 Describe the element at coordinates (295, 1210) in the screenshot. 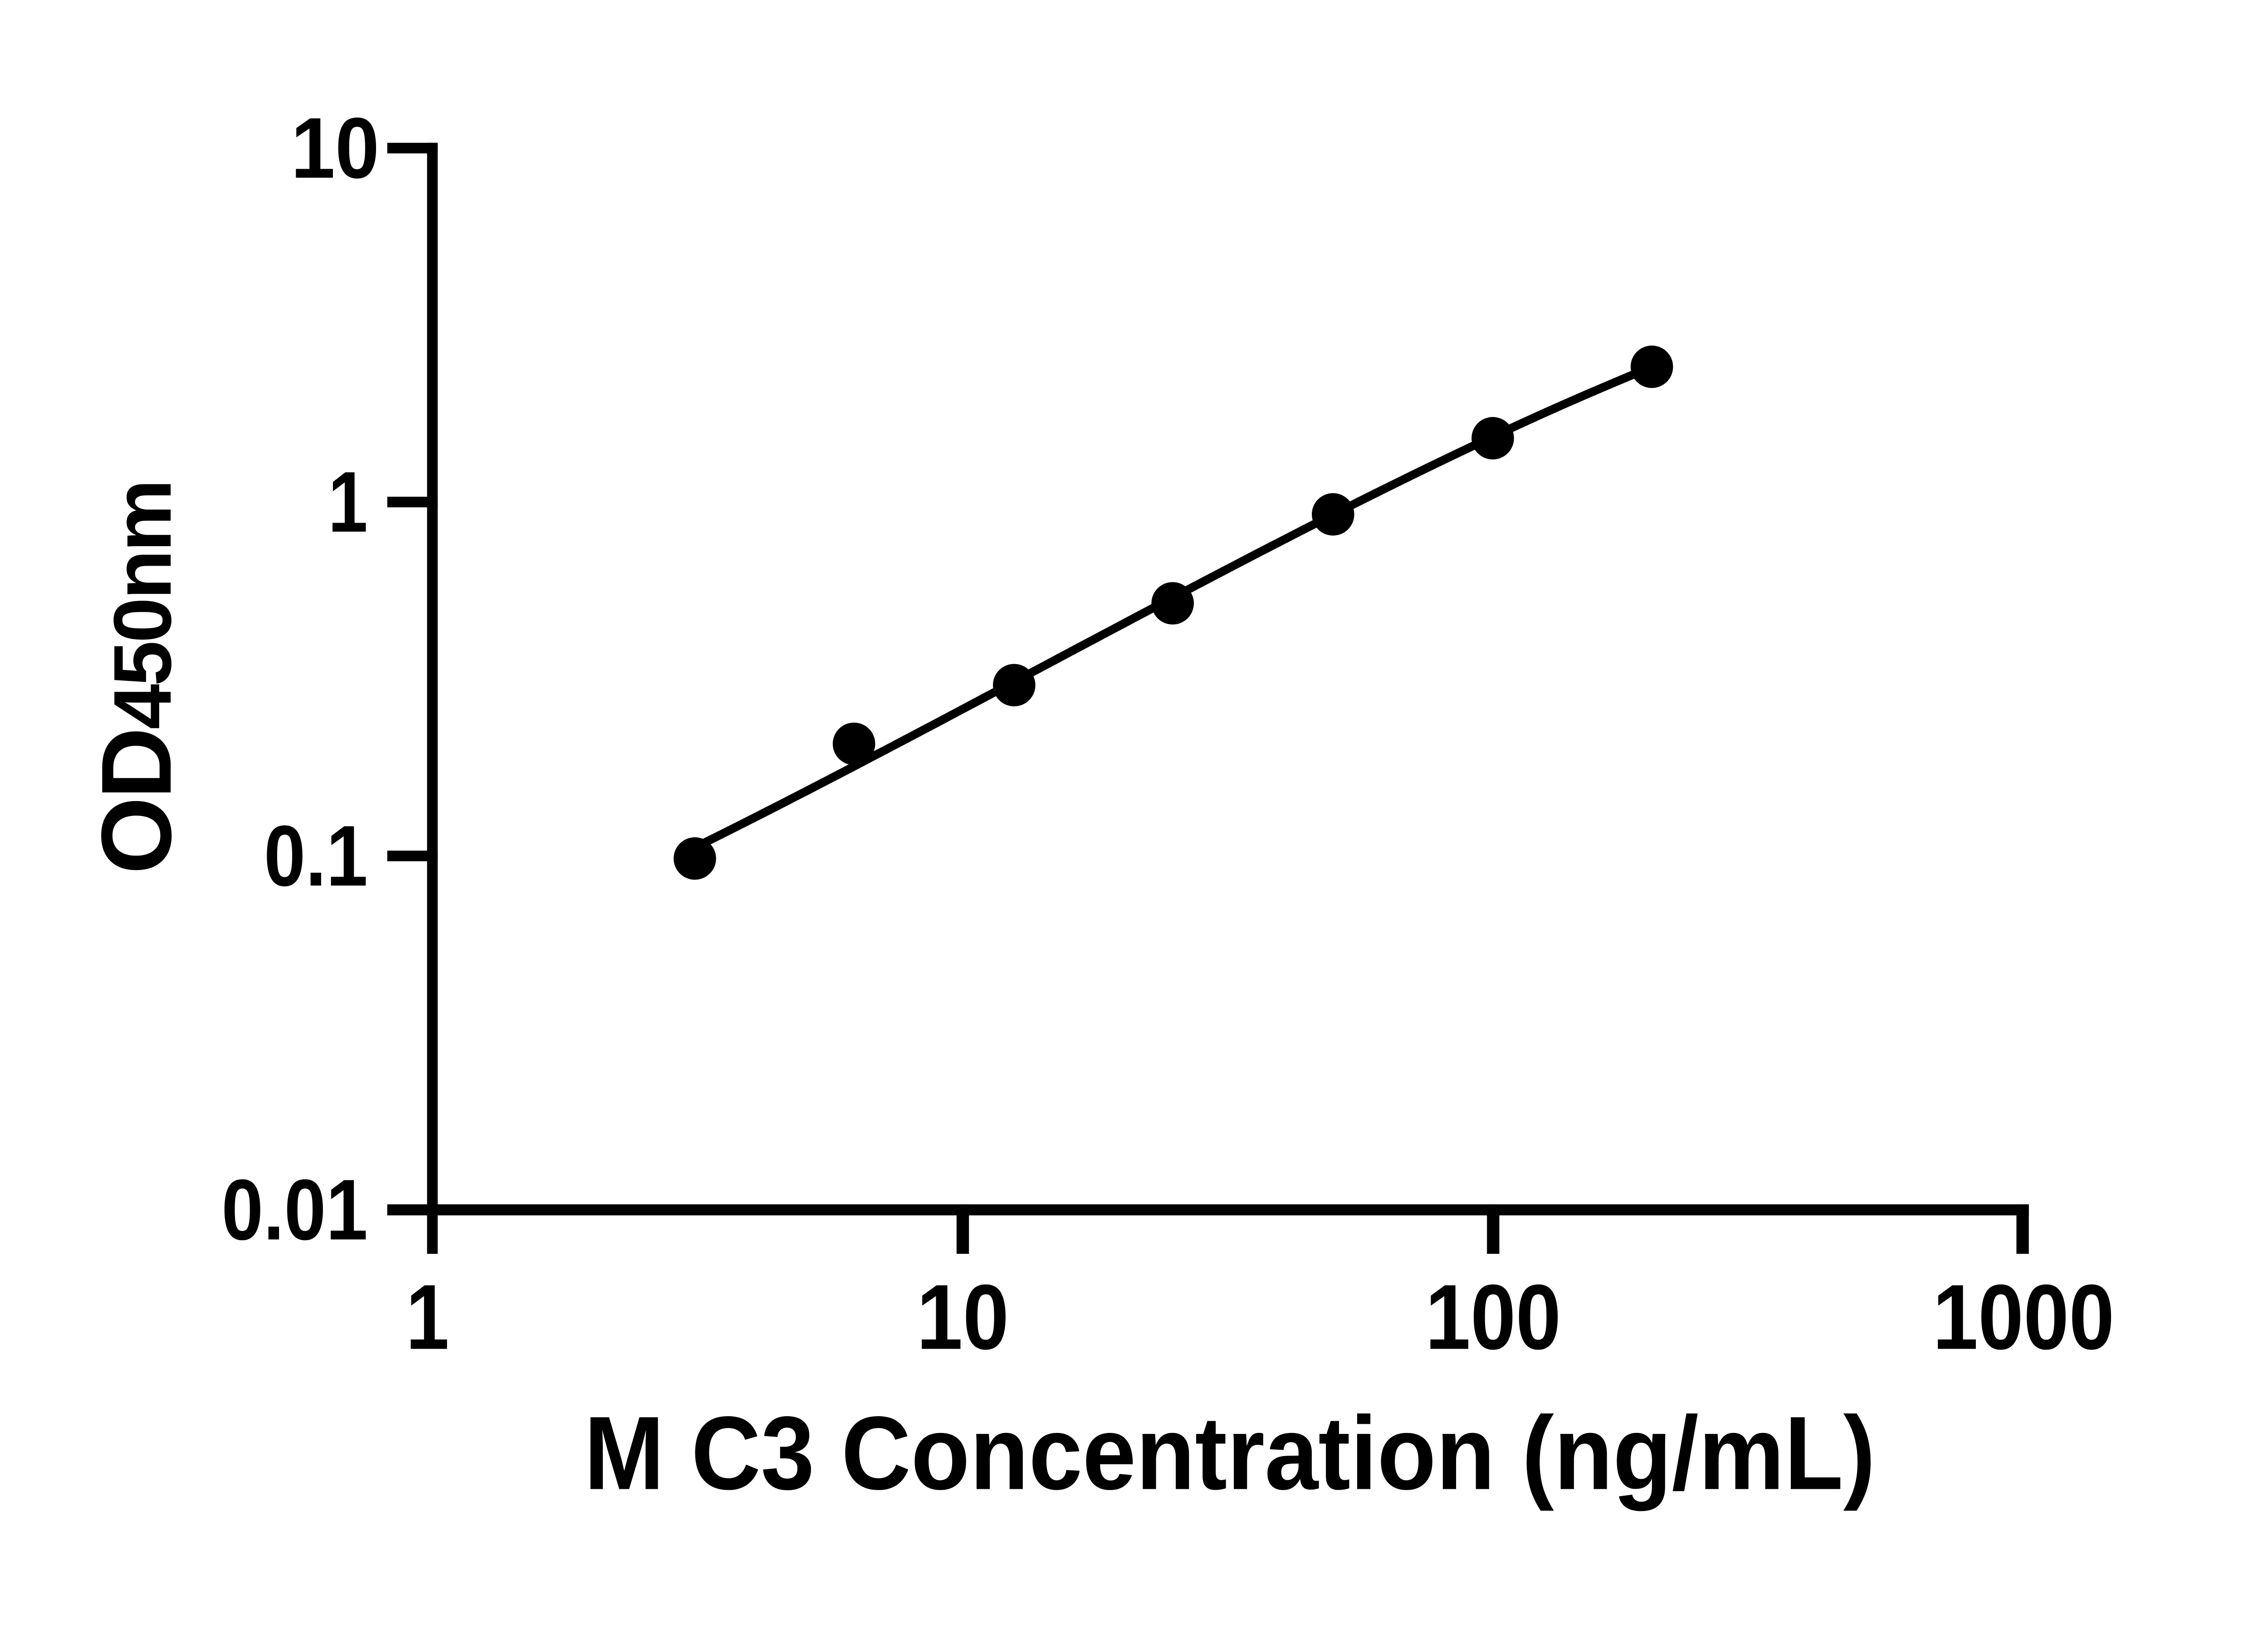

I see `svg-text: 0.01` at that location.